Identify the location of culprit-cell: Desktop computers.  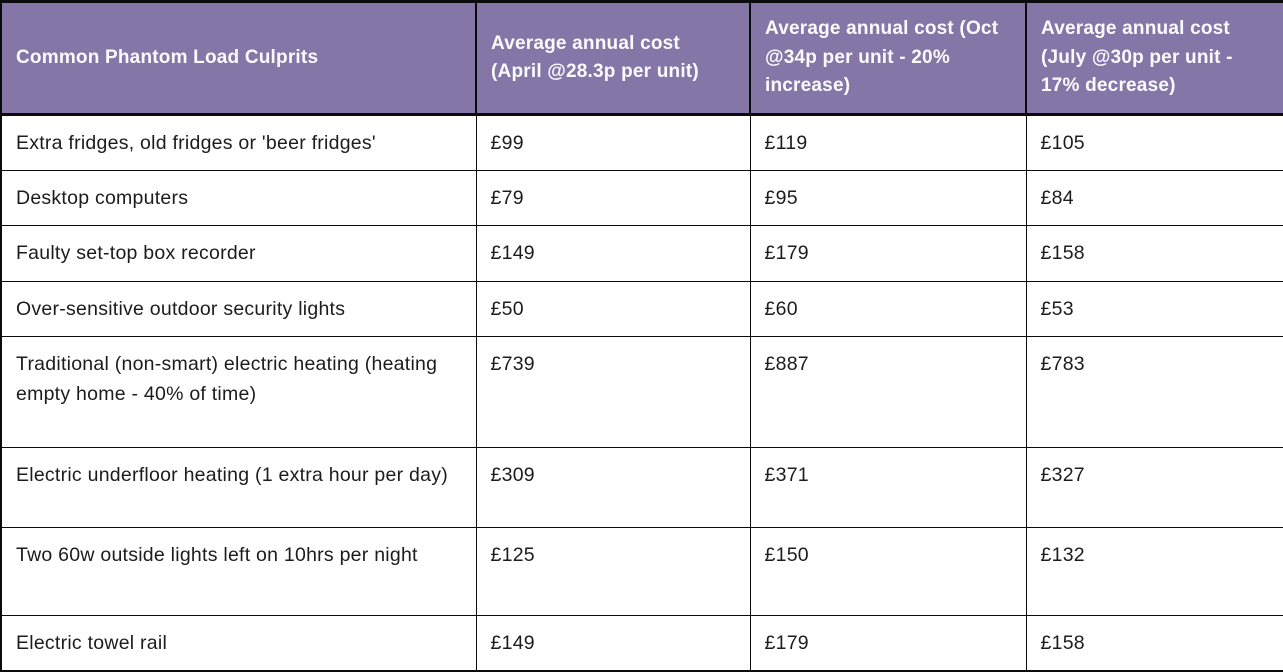
(238, 198).